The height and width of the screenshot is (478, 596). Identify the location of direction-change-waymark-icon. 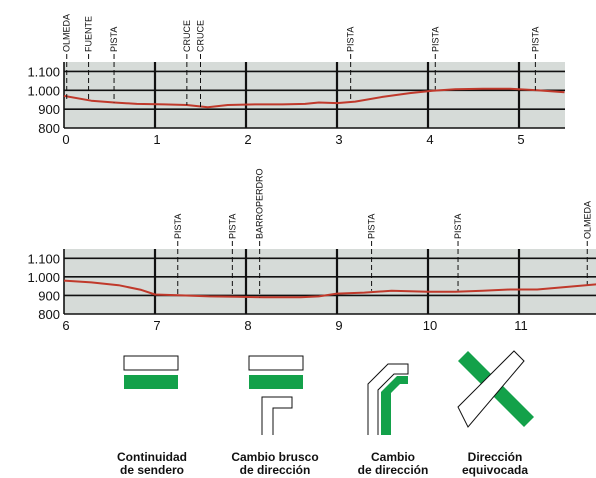
(388, 399).